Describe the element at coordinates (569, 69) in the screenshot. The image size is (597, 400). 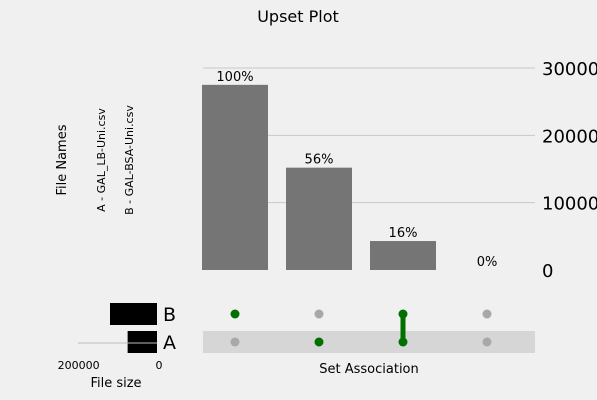
I see `y-tick-label: 30000` at that location.